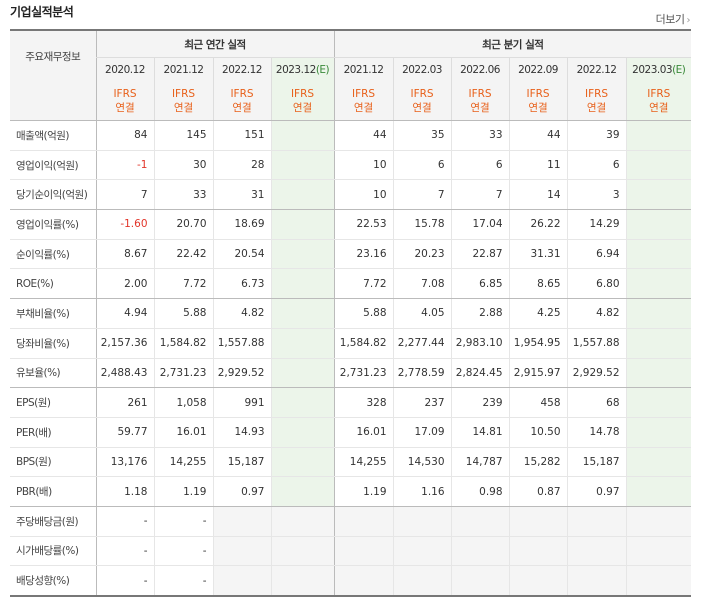 This screenshot has height=597, width=704. I want to click on value-cell-quarter: 22.53, so click(363, 224).